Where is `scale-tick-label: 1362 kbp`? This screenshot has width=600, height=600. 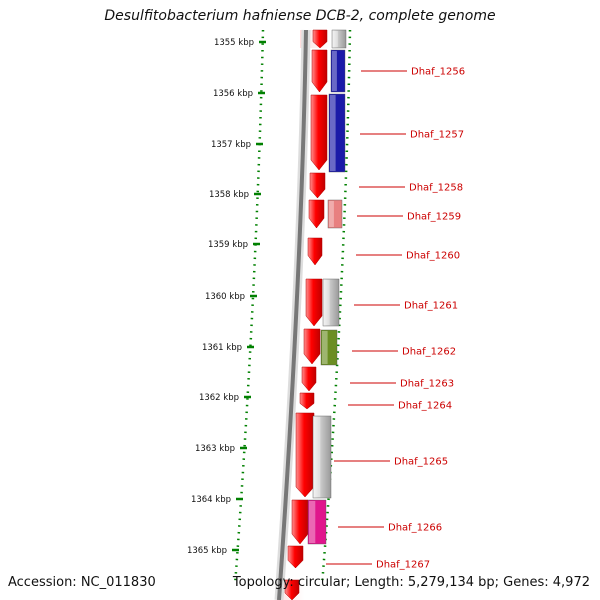
scale-tick-label: 1362 kbp is located at coordinates (219, 398).